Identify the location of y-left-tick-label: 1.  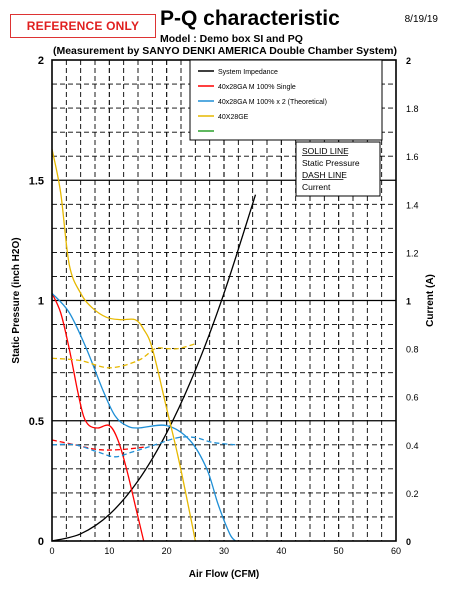
(41, 302).